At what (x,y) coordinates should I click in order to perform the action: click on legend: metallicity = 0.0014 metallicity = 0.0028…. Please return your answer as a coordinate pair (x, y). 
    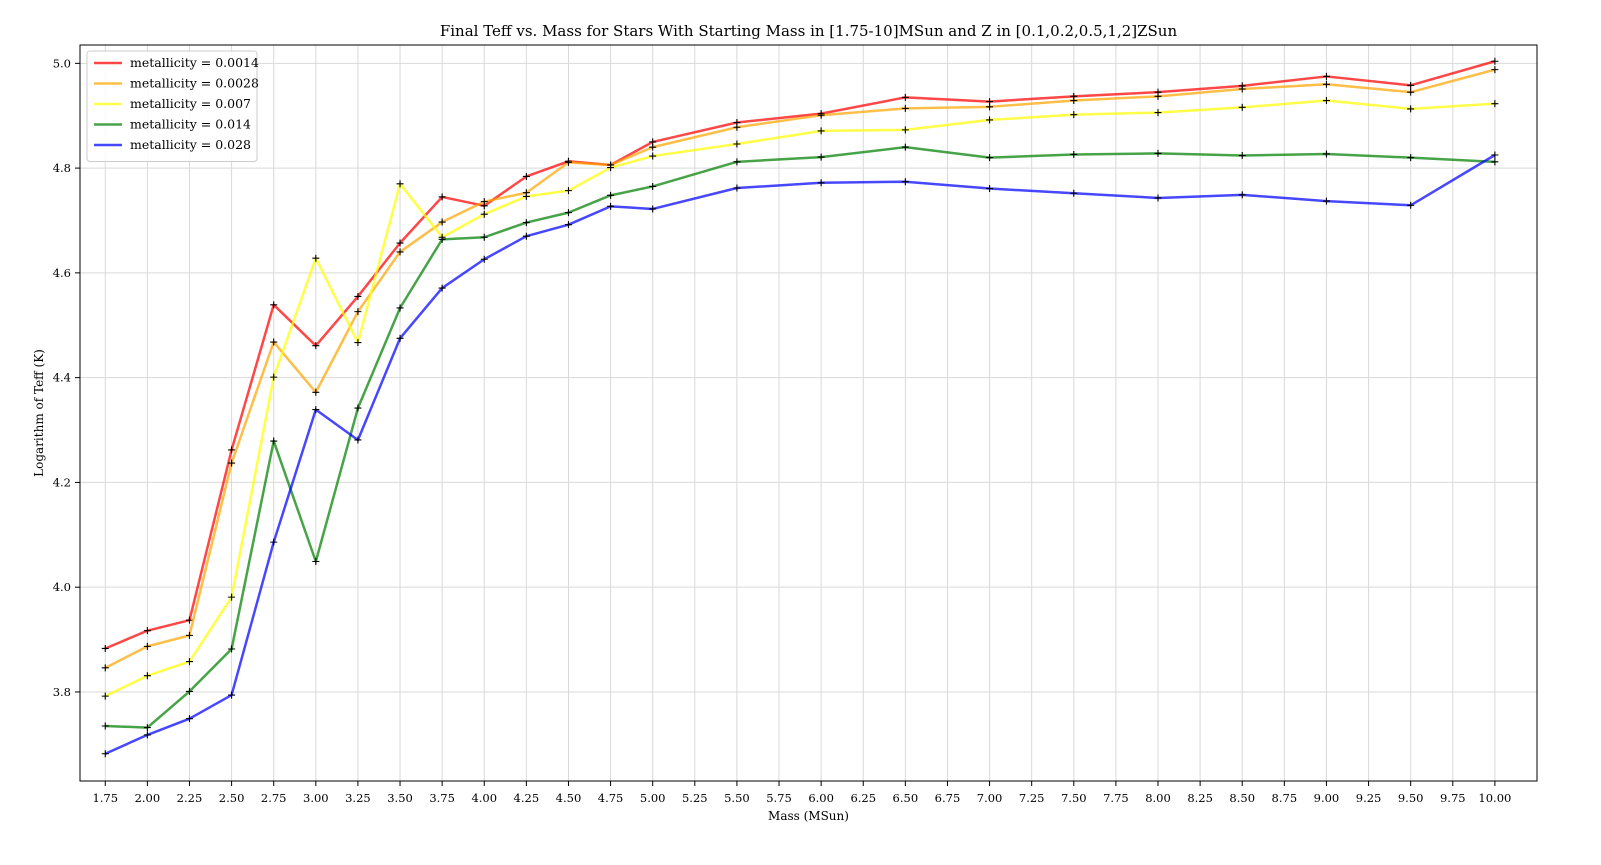
    Looking at the image, I should click on (172, 106).